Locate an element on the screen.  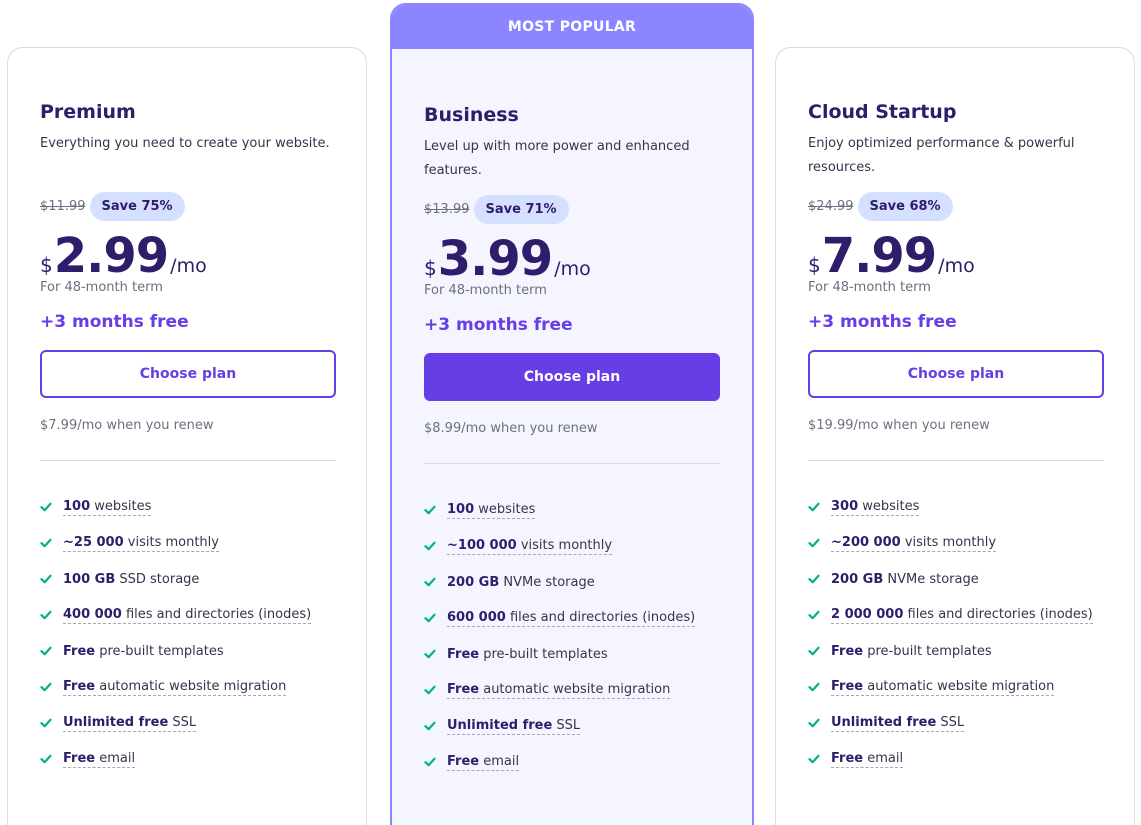
renew-price: $7.99/mo when you renew is located at coordinates (127, 425).